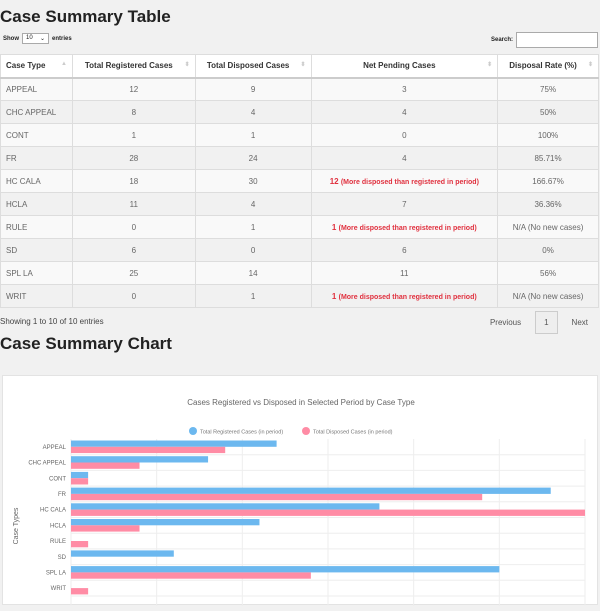 The width and height of the screenshot is (600, 611). I want to click on table-row: CHC APPEAL 8 4 4 50%, so click(299, 112).